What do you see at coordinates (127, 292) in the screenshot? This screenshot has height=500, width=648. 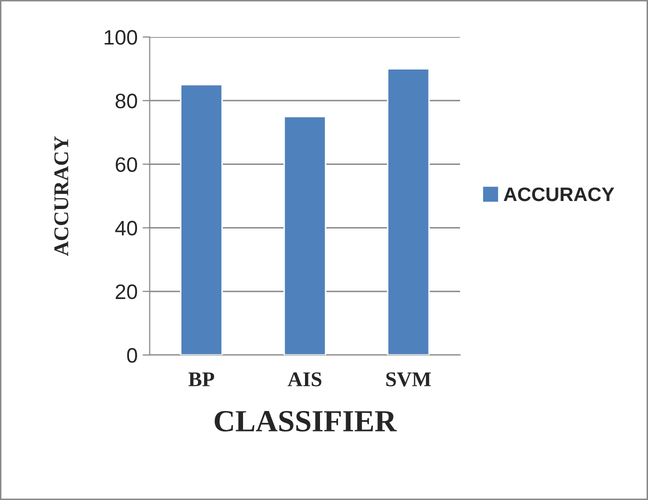 I see `y-tick-label: 20` at bounding box center [127, 292].